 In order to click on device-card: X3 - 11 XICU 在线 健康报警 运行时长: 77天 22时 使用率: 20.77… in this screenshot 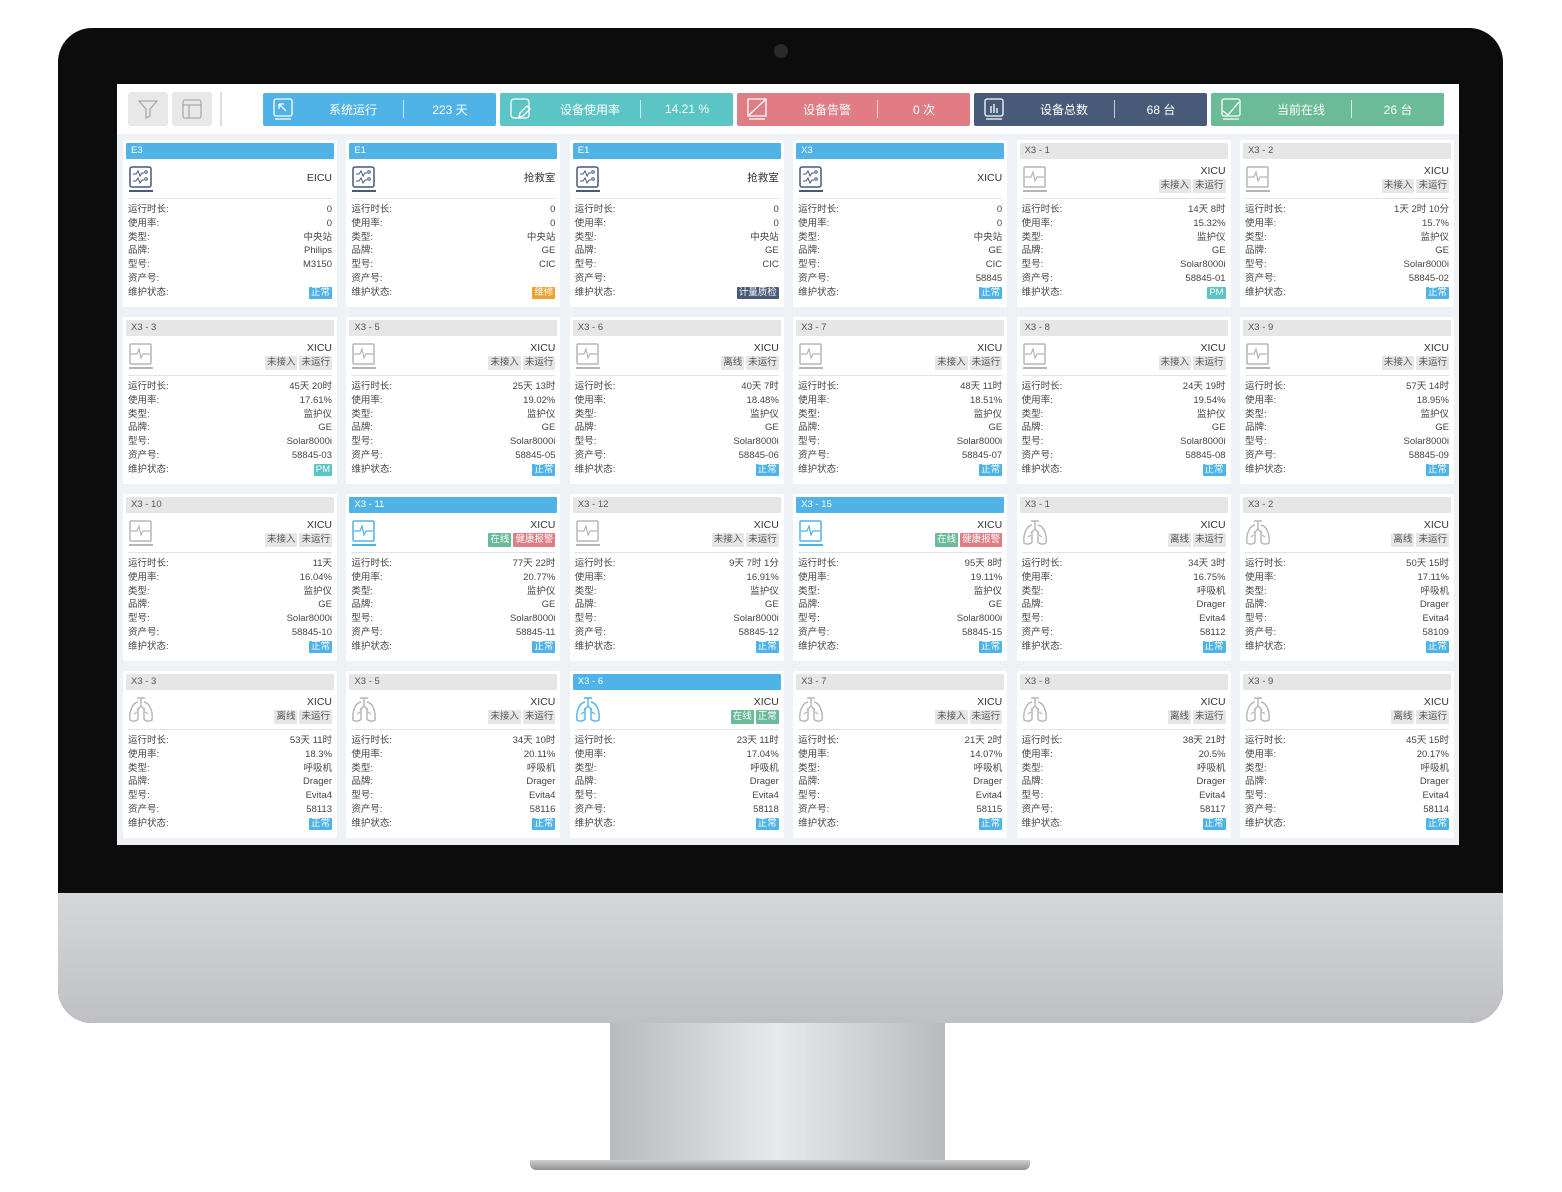, I will do `click(453, 577)`.